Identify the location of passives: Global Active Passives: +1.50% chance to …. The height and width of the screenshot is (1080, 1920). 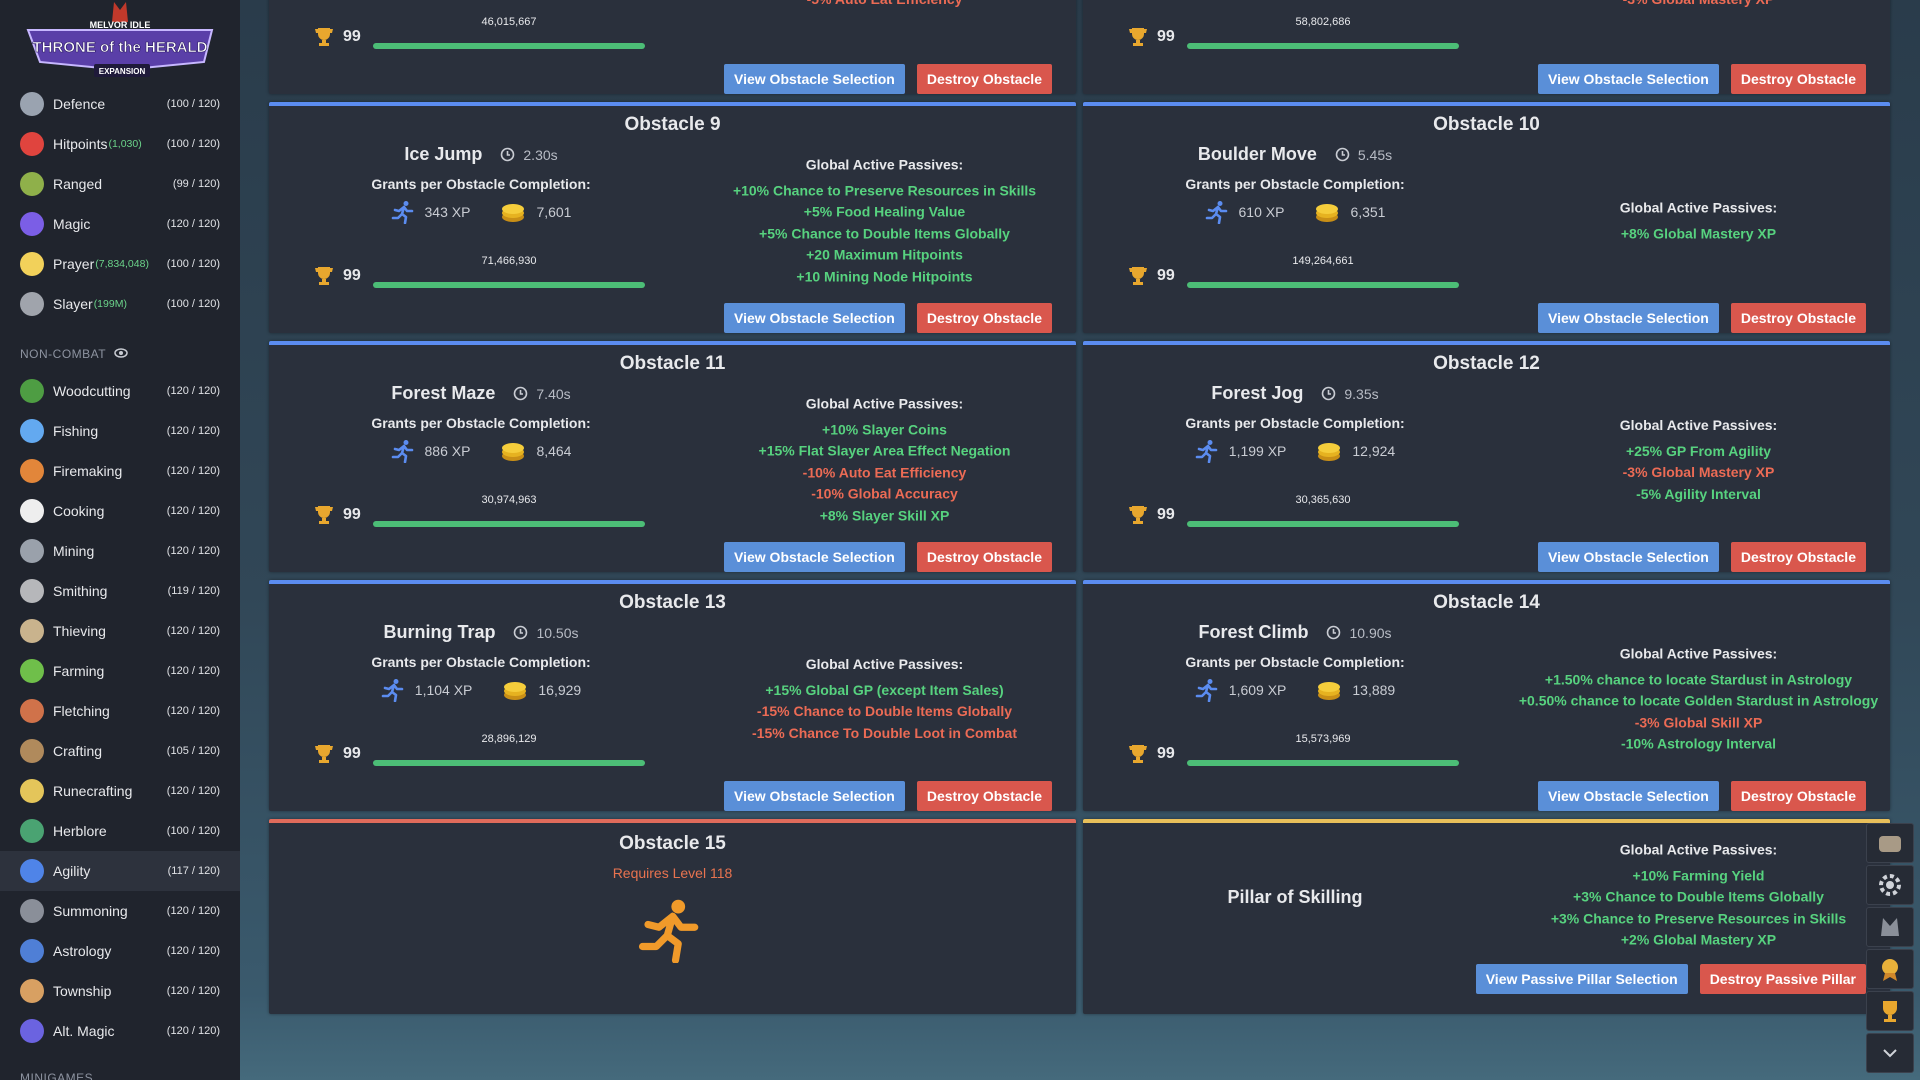
(1698, 699).